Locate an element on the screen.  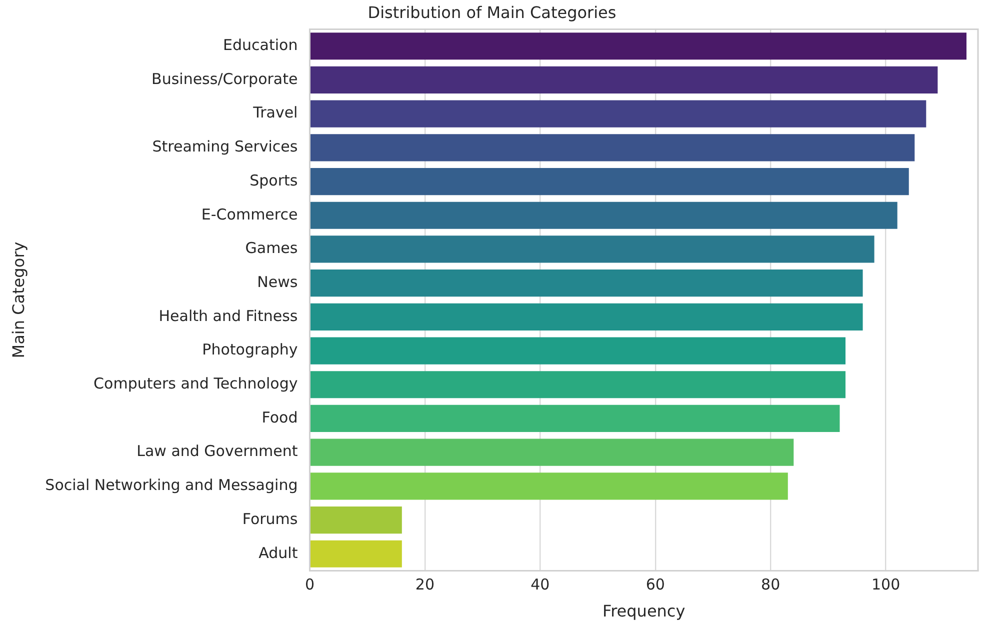
x-tick-label: 60 is located at coordinates (655, 585).